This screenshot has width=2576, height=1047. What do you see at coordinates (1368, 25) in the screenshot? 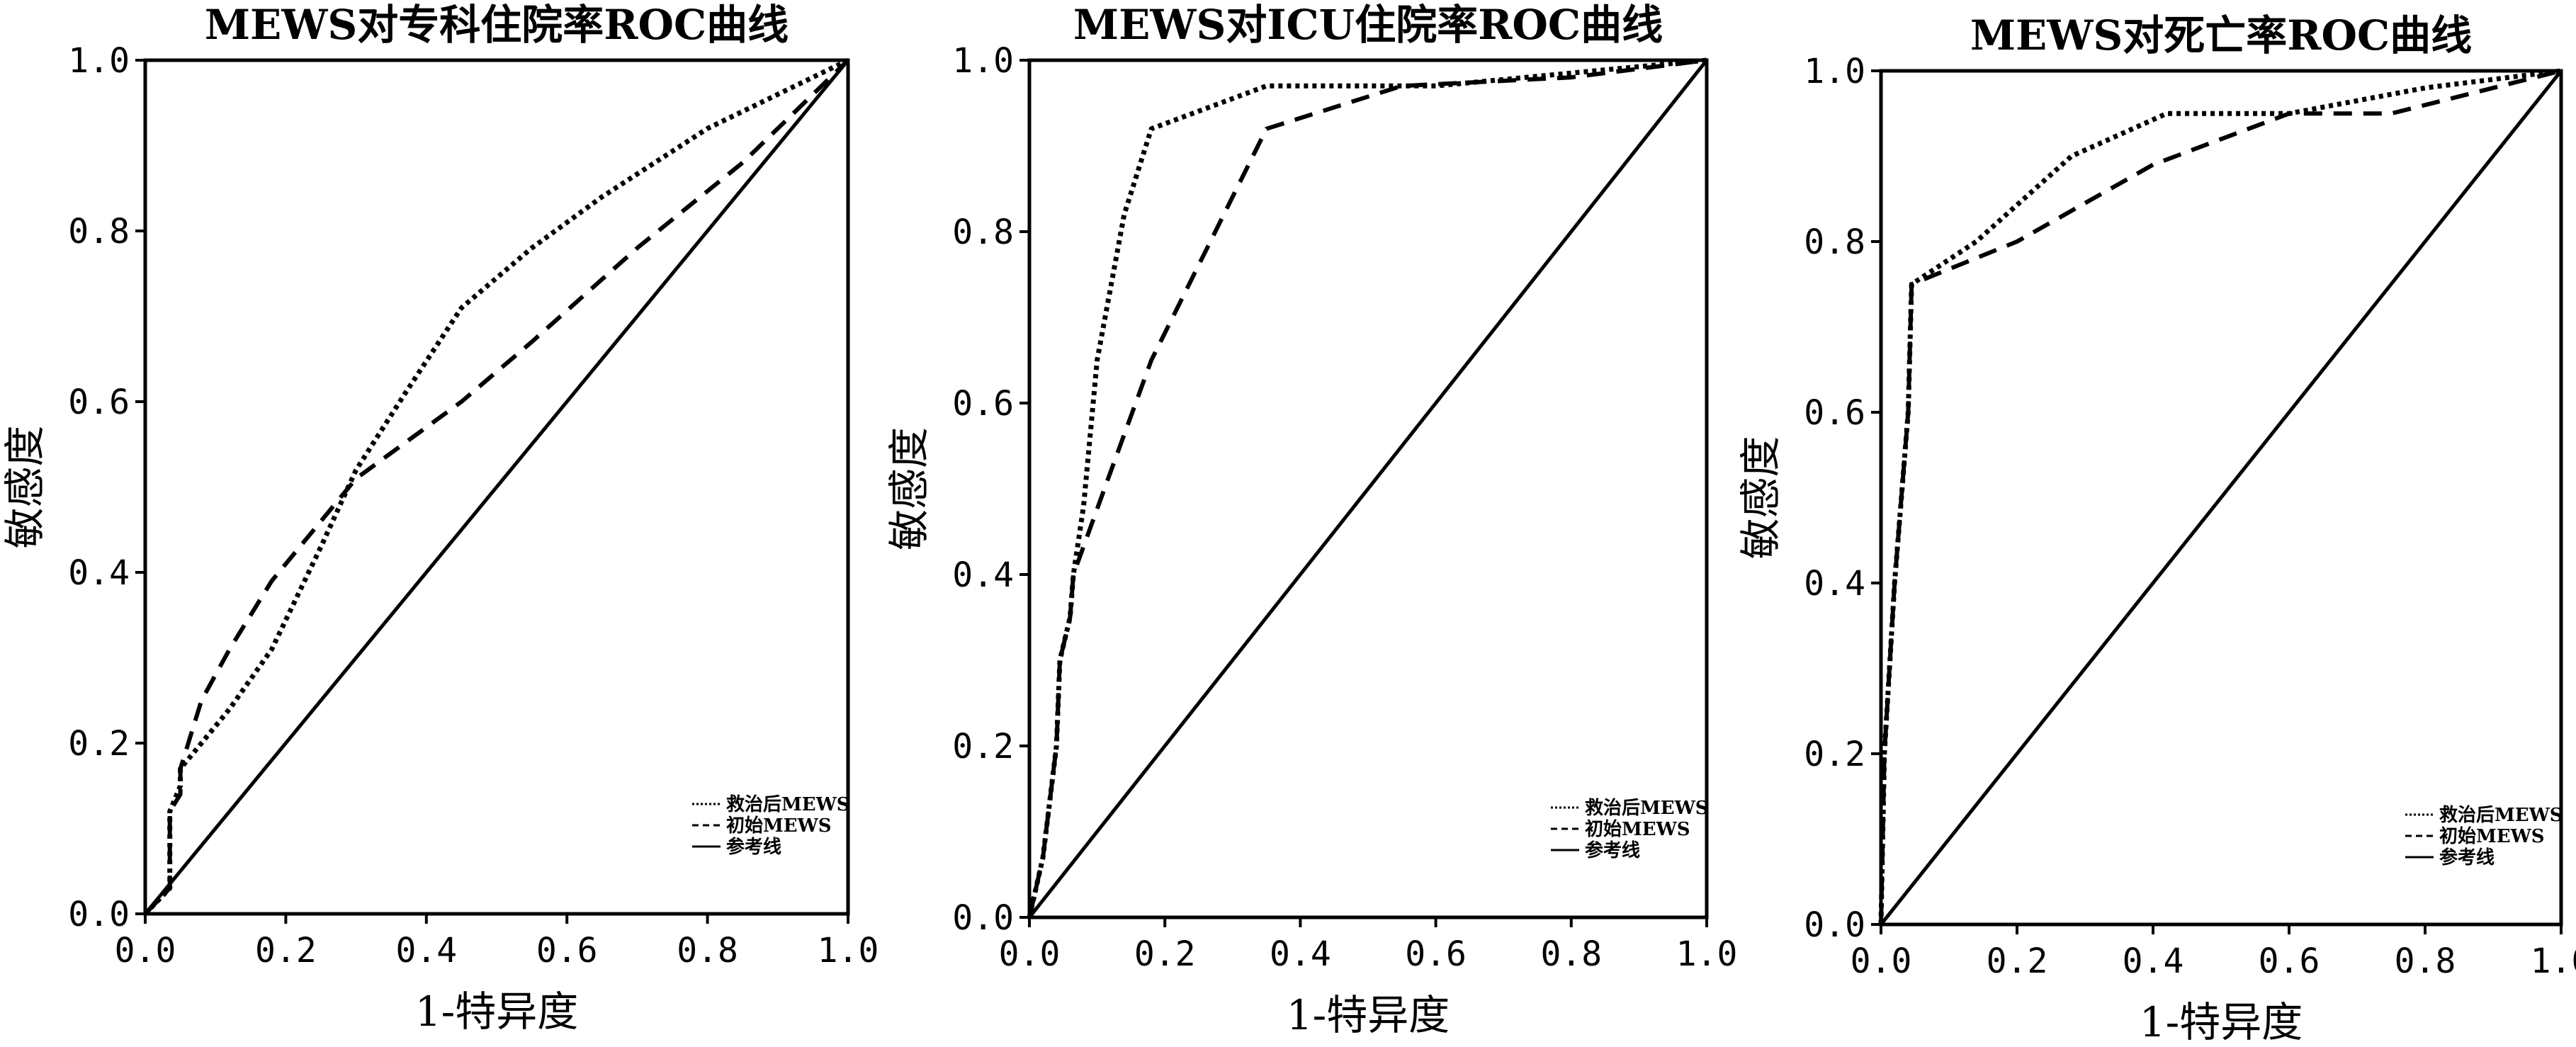
I see `chart-title: MEWS对ICU住院率ROC曲线` at bounding box center [1368, 25].